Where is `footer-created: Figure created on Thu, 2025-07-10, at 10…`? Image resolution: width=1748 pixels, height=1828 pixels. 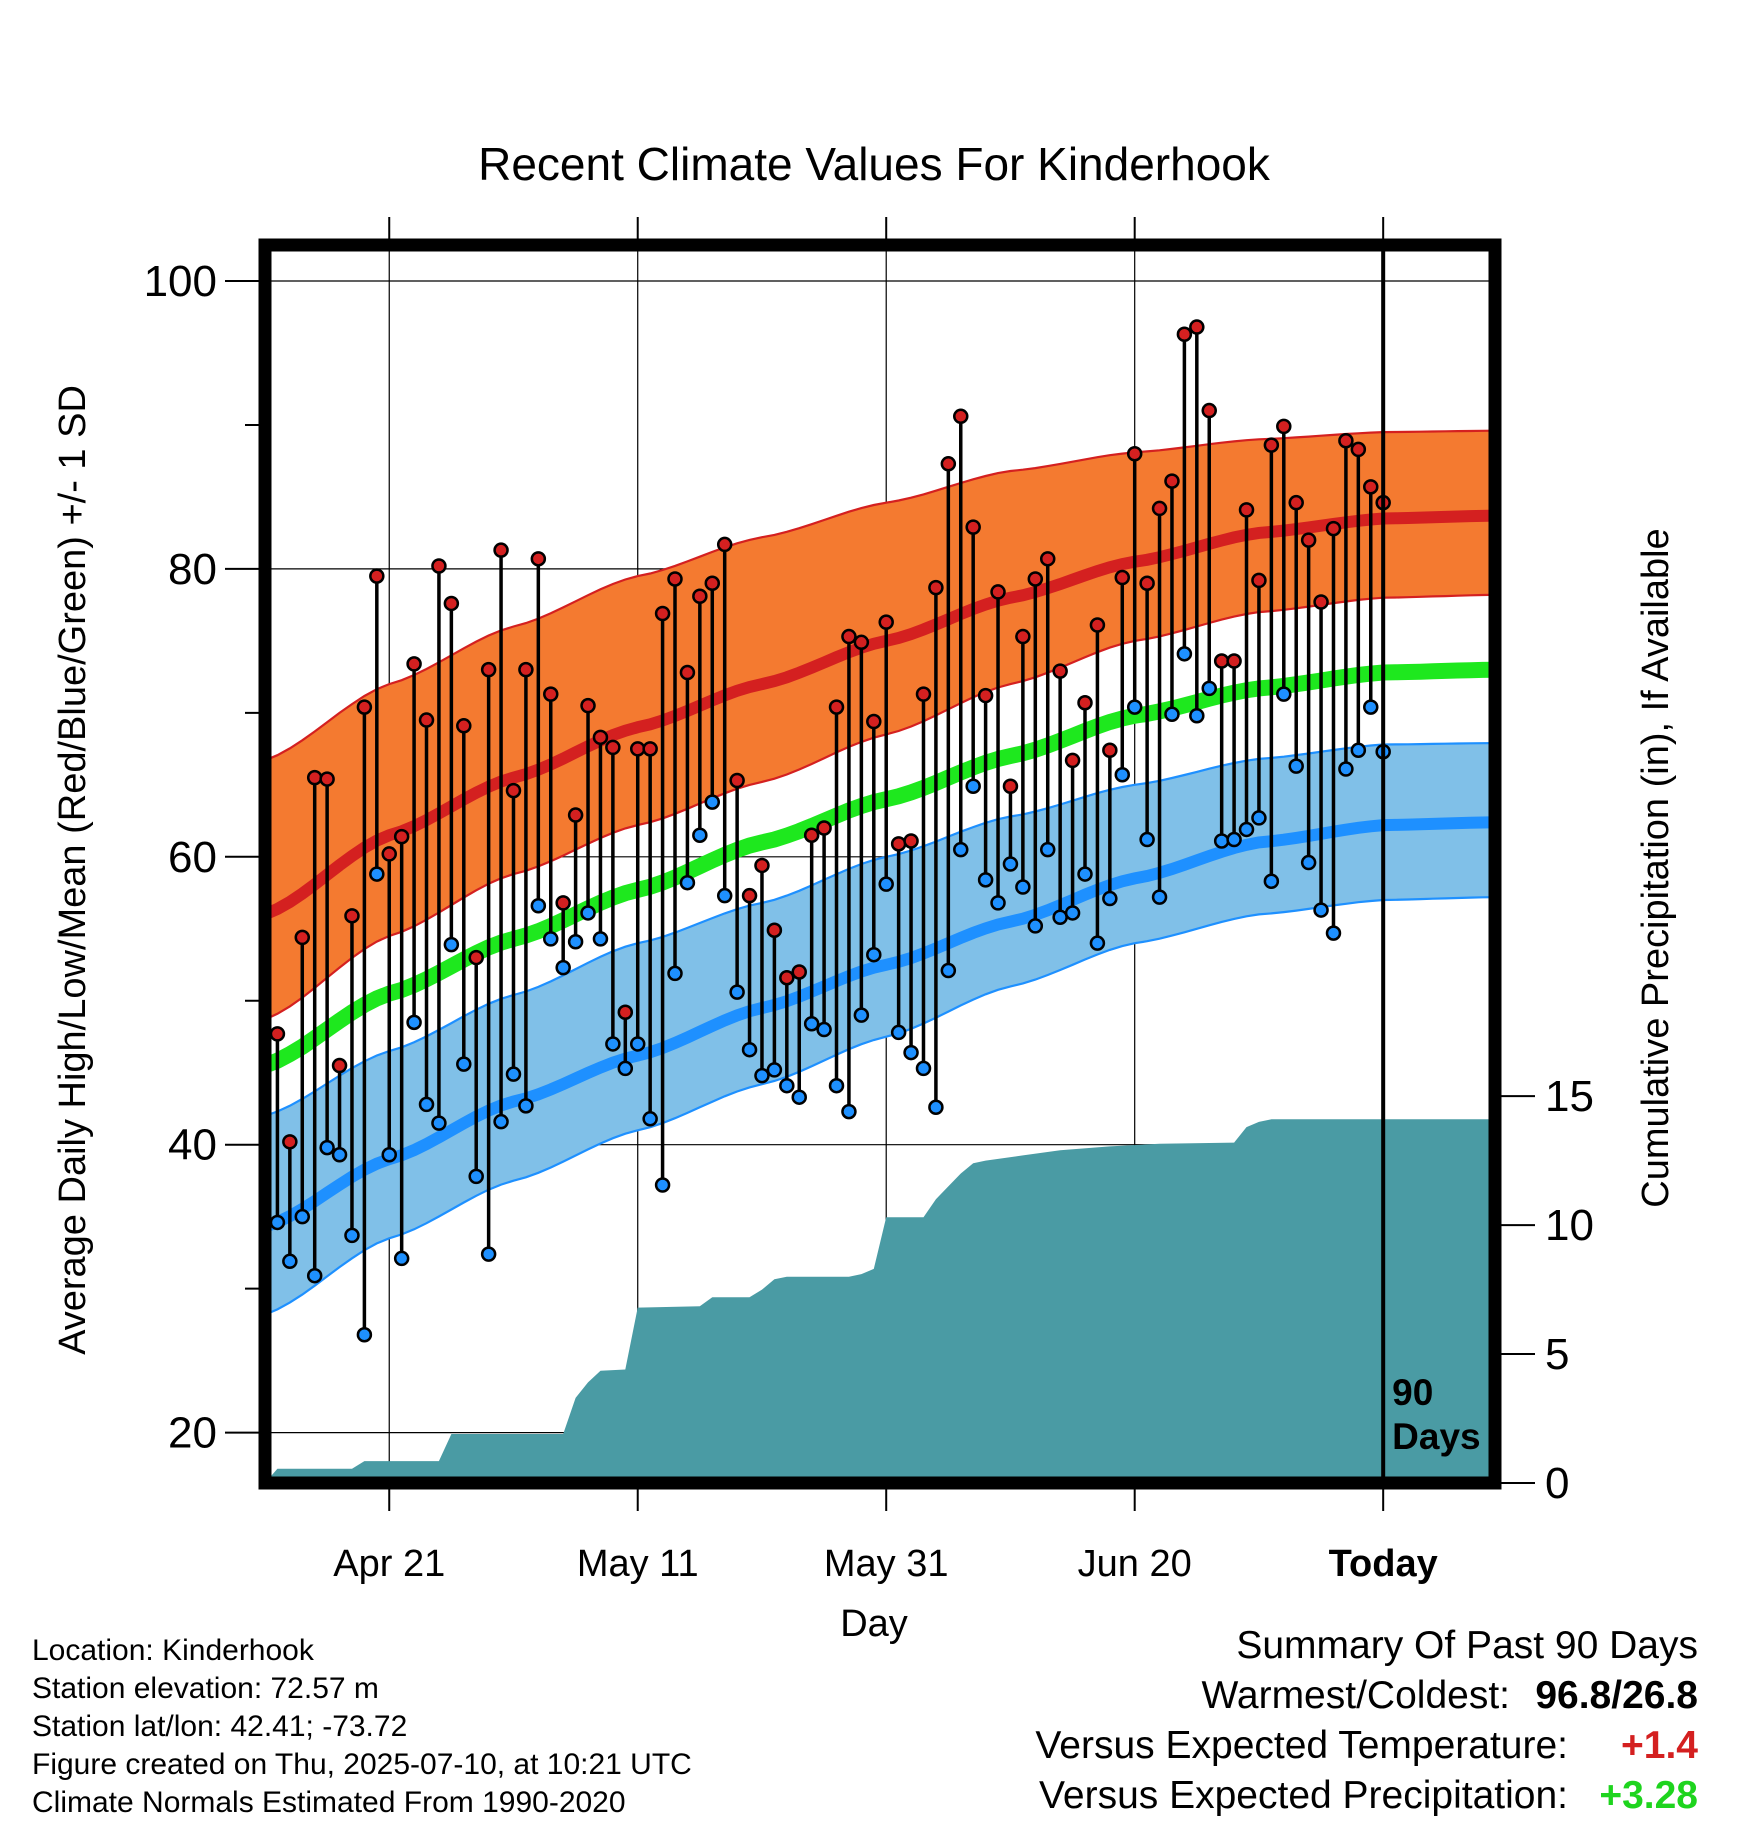 footer-created: Figure created on Thu, 2025-07-10, at 10… is located at coordinates (362, 1764).